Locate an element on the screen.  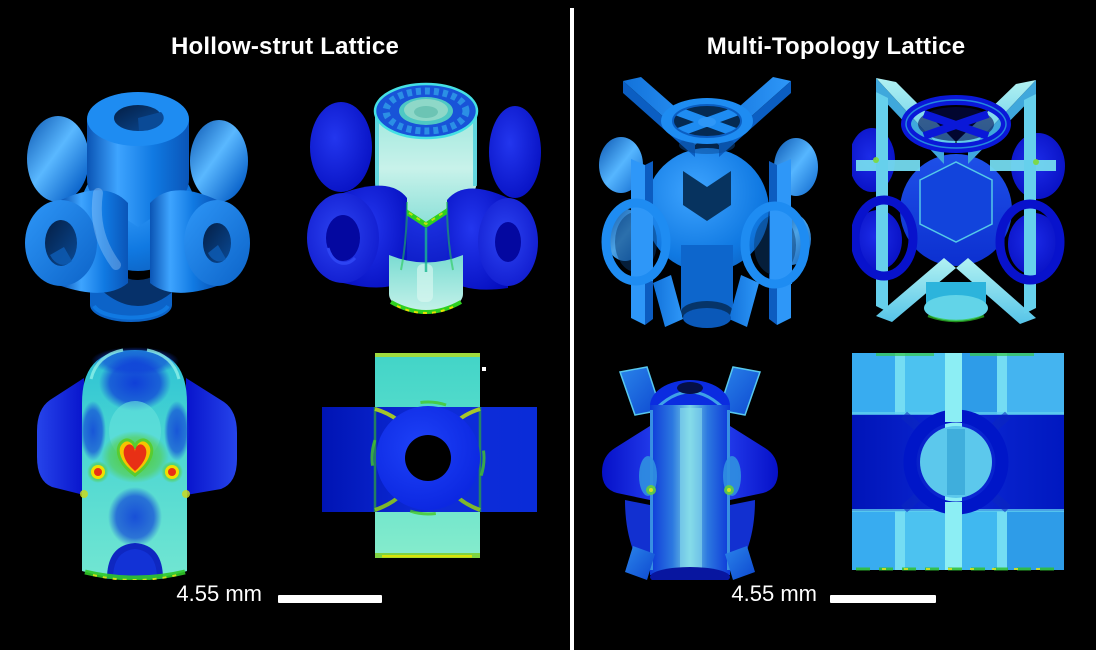
multi-topology-fea-top-view-render is located at coordinates (958, 462).